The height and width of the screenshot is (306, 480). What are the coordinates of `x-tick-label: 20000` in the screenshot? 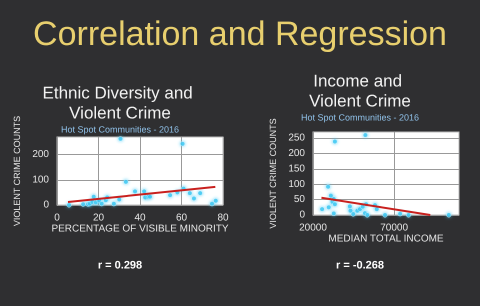 It's located at (313, 228).